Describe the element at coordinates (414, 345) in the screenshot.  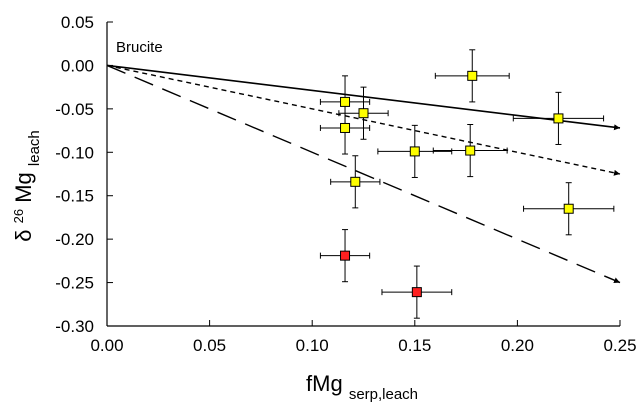
I see `x-tick-label: 0.15` at that location.